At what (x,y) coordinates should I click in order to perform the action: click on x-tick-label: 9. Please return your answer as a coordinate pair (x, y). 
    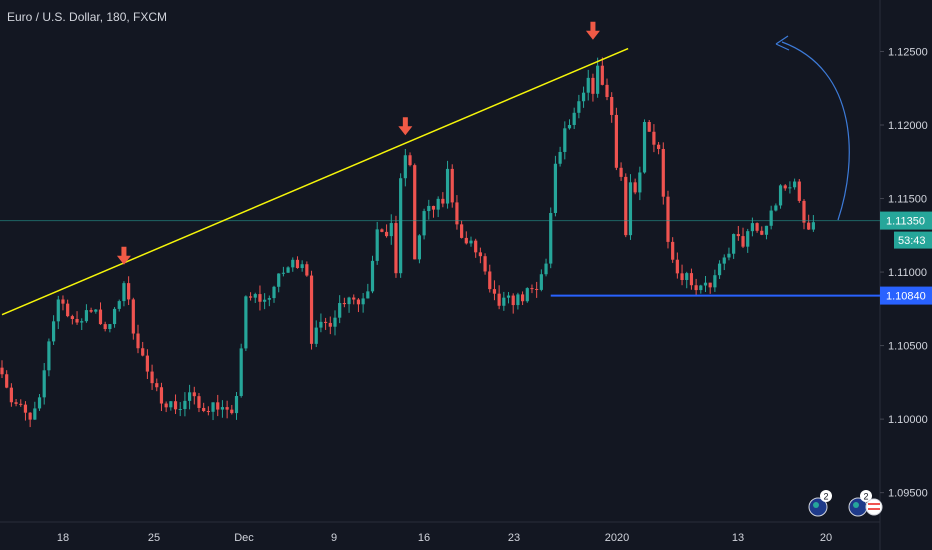
    Looking at the image, I should click on (334, 538).